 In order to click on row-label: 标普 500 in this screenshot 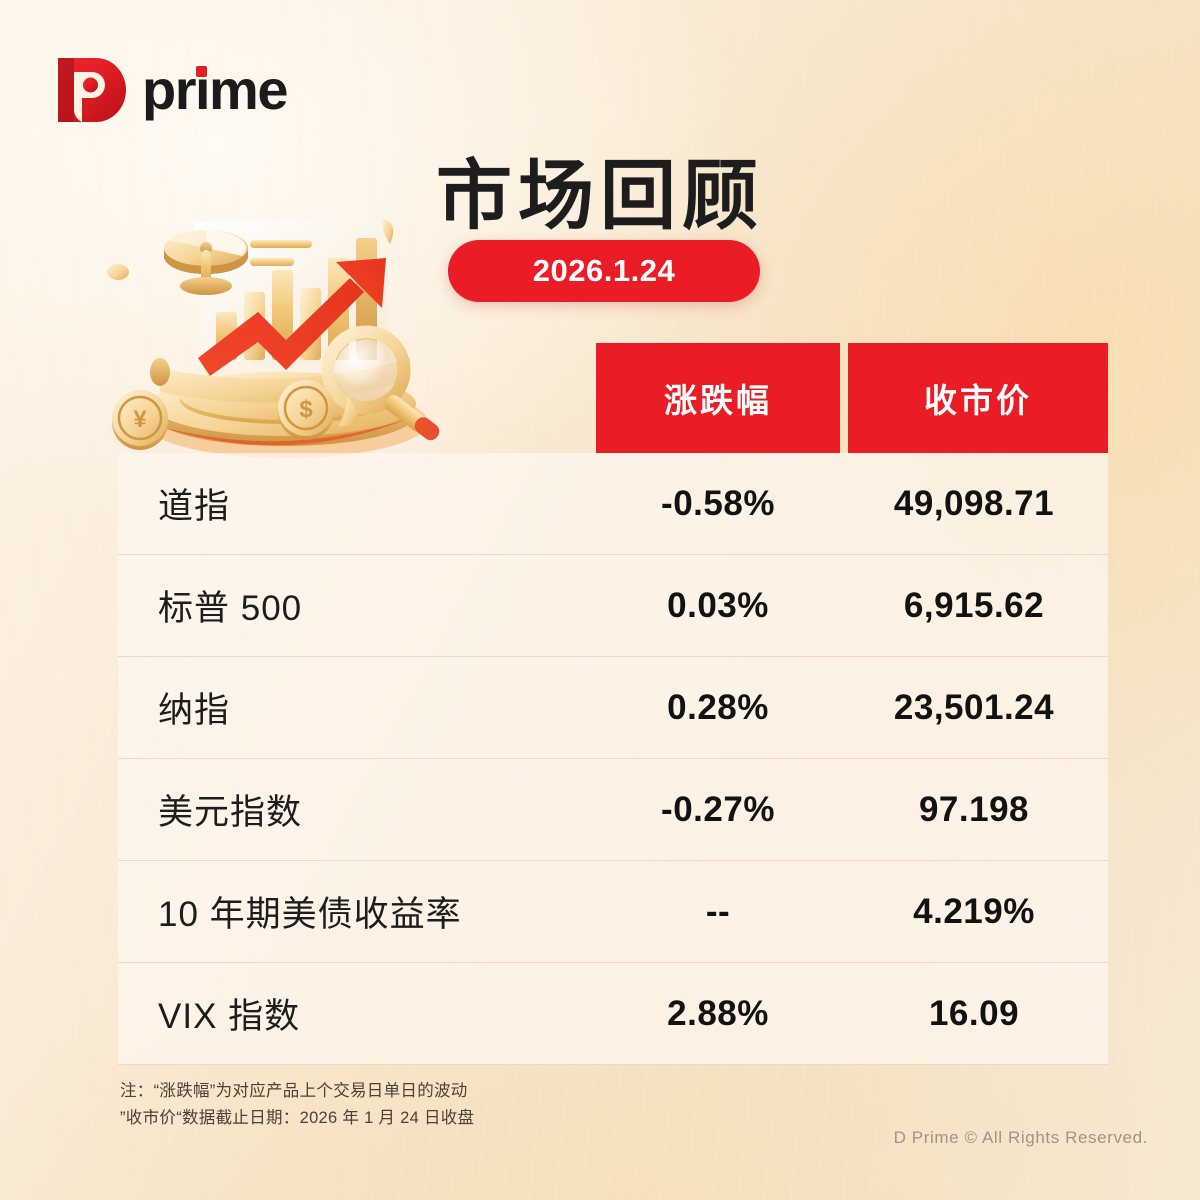, I will do `click(230, 608)`.